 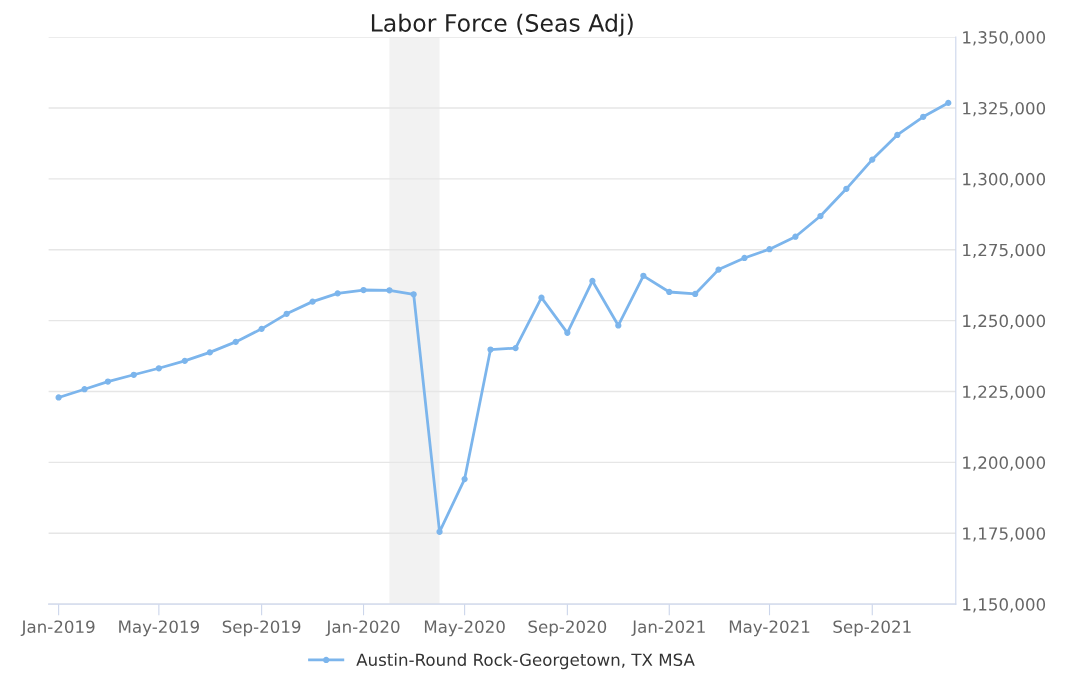 I want to click on y-tick-label: 1,150,000, so click(x=1004, y=605).